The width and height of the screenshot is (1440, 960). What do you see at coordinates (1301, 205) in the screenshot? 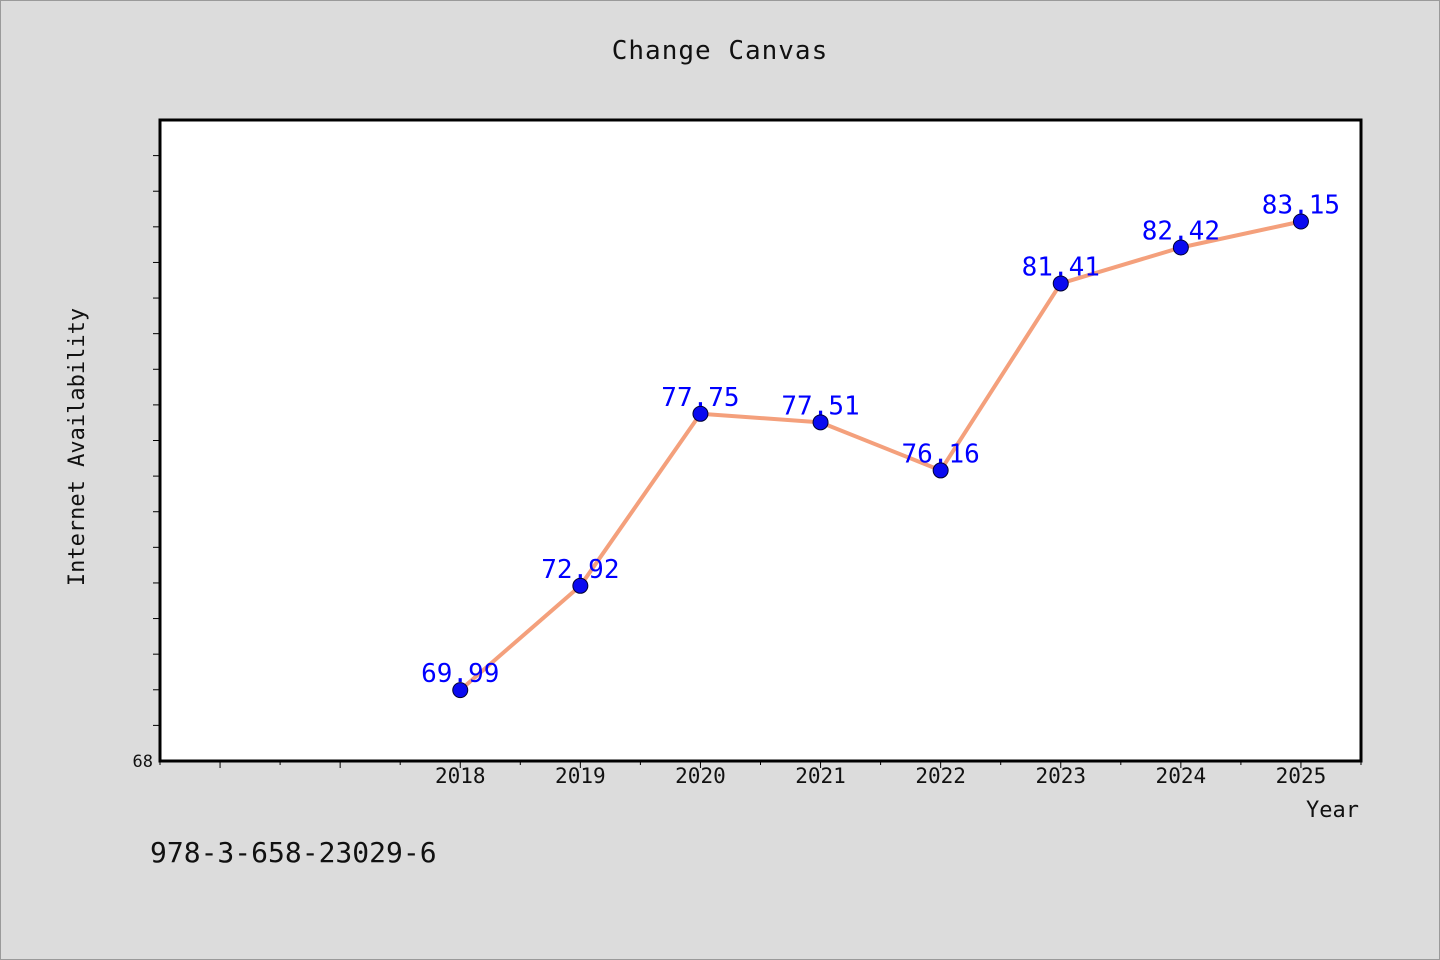
I see `data-label: 83.15` at bounding box center [1301, 205].